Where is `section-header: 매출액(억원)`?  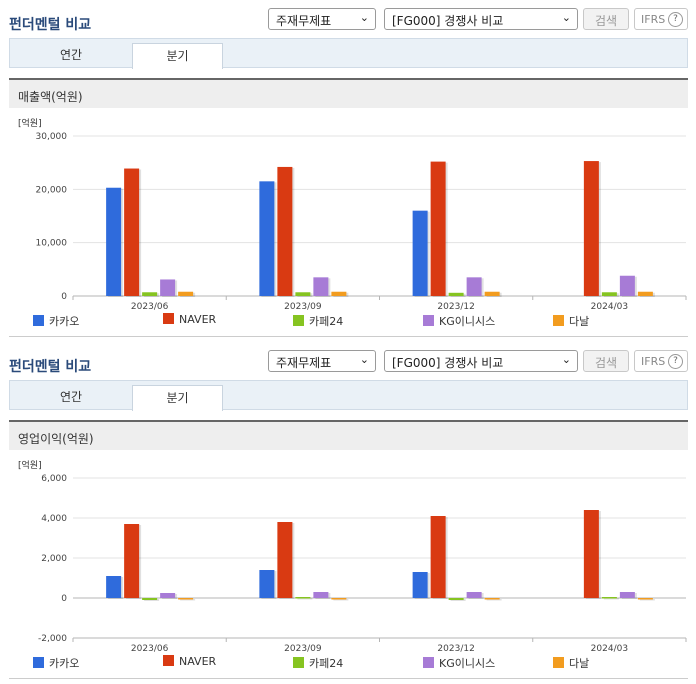
section-header: 매출액(억원) is located at coordinates (348, 93).